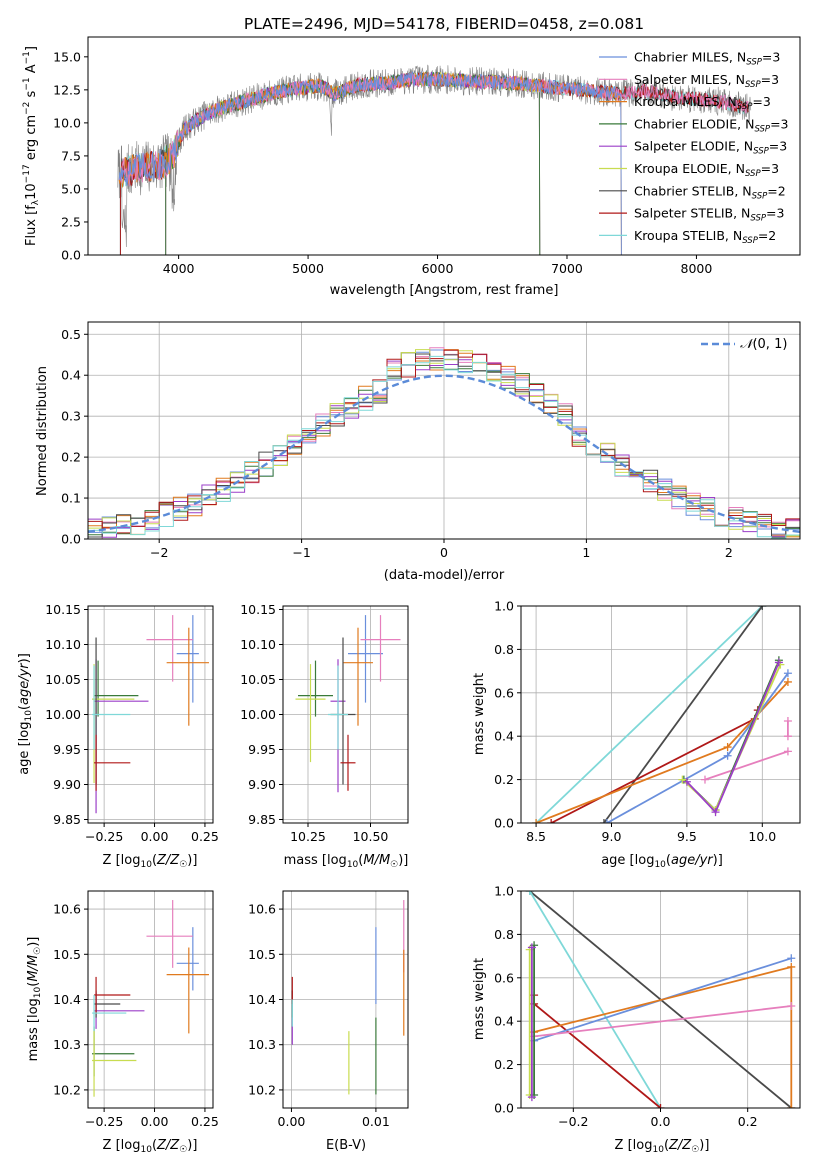  I want to click on x-tick-label: 5000, so click(308, 268).